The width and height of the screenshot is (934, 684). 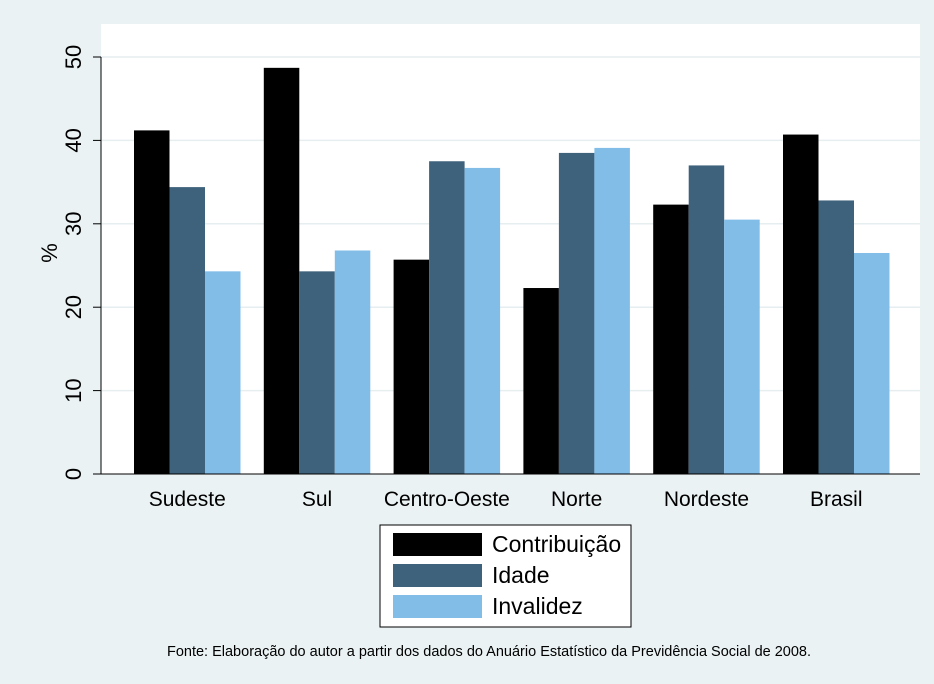 What do you see at coordinates (73, 140) in the screenshot?
I see `y-tick-label: 40` at bounding box center [73, 140].